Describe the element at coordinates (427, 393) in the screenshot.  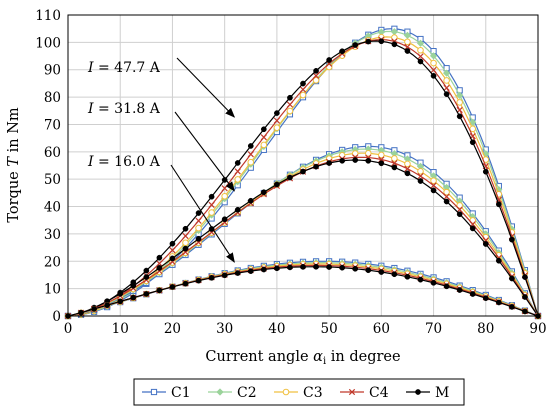
I see `legend-entry-m: M` at that location.